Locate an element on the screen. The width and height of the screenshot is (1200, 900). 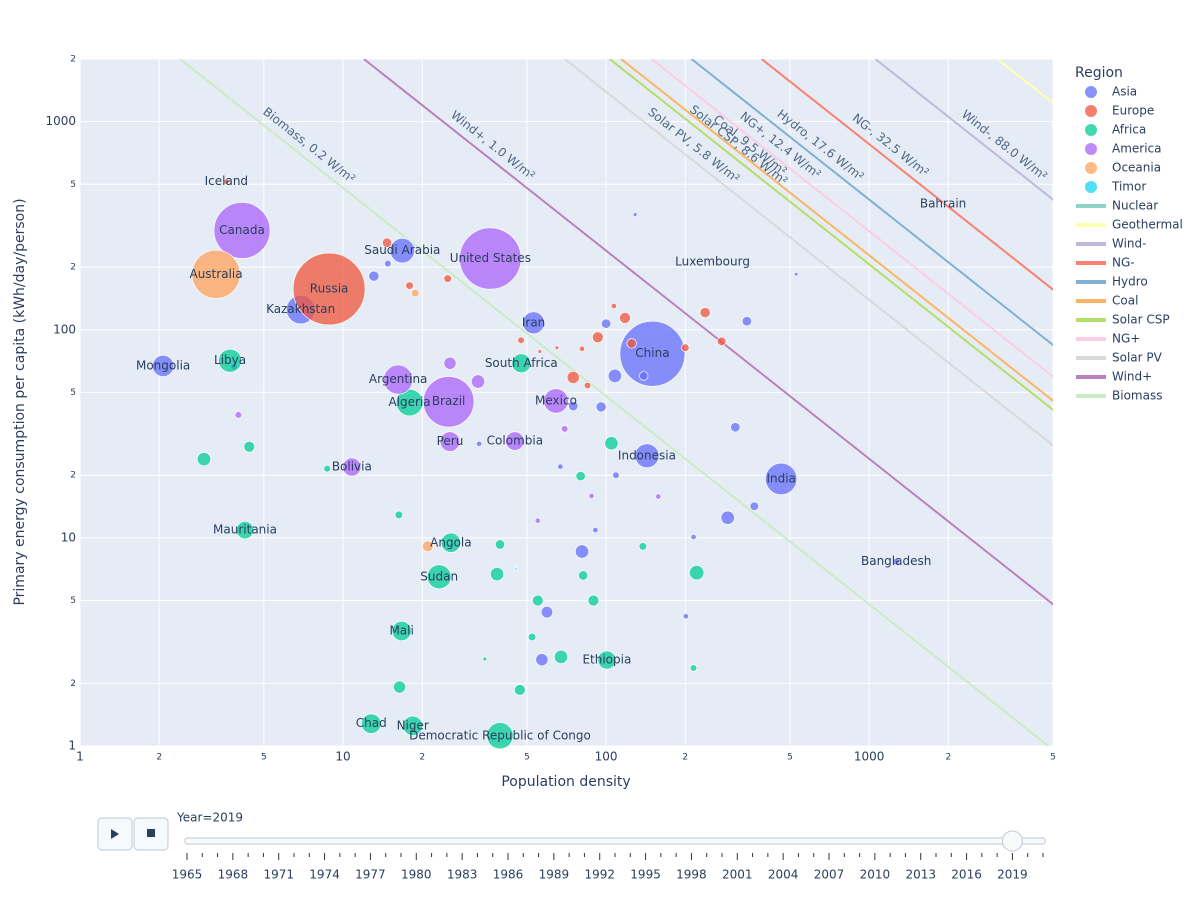
bubble-label: Angola is located at coordinates (450, 542).